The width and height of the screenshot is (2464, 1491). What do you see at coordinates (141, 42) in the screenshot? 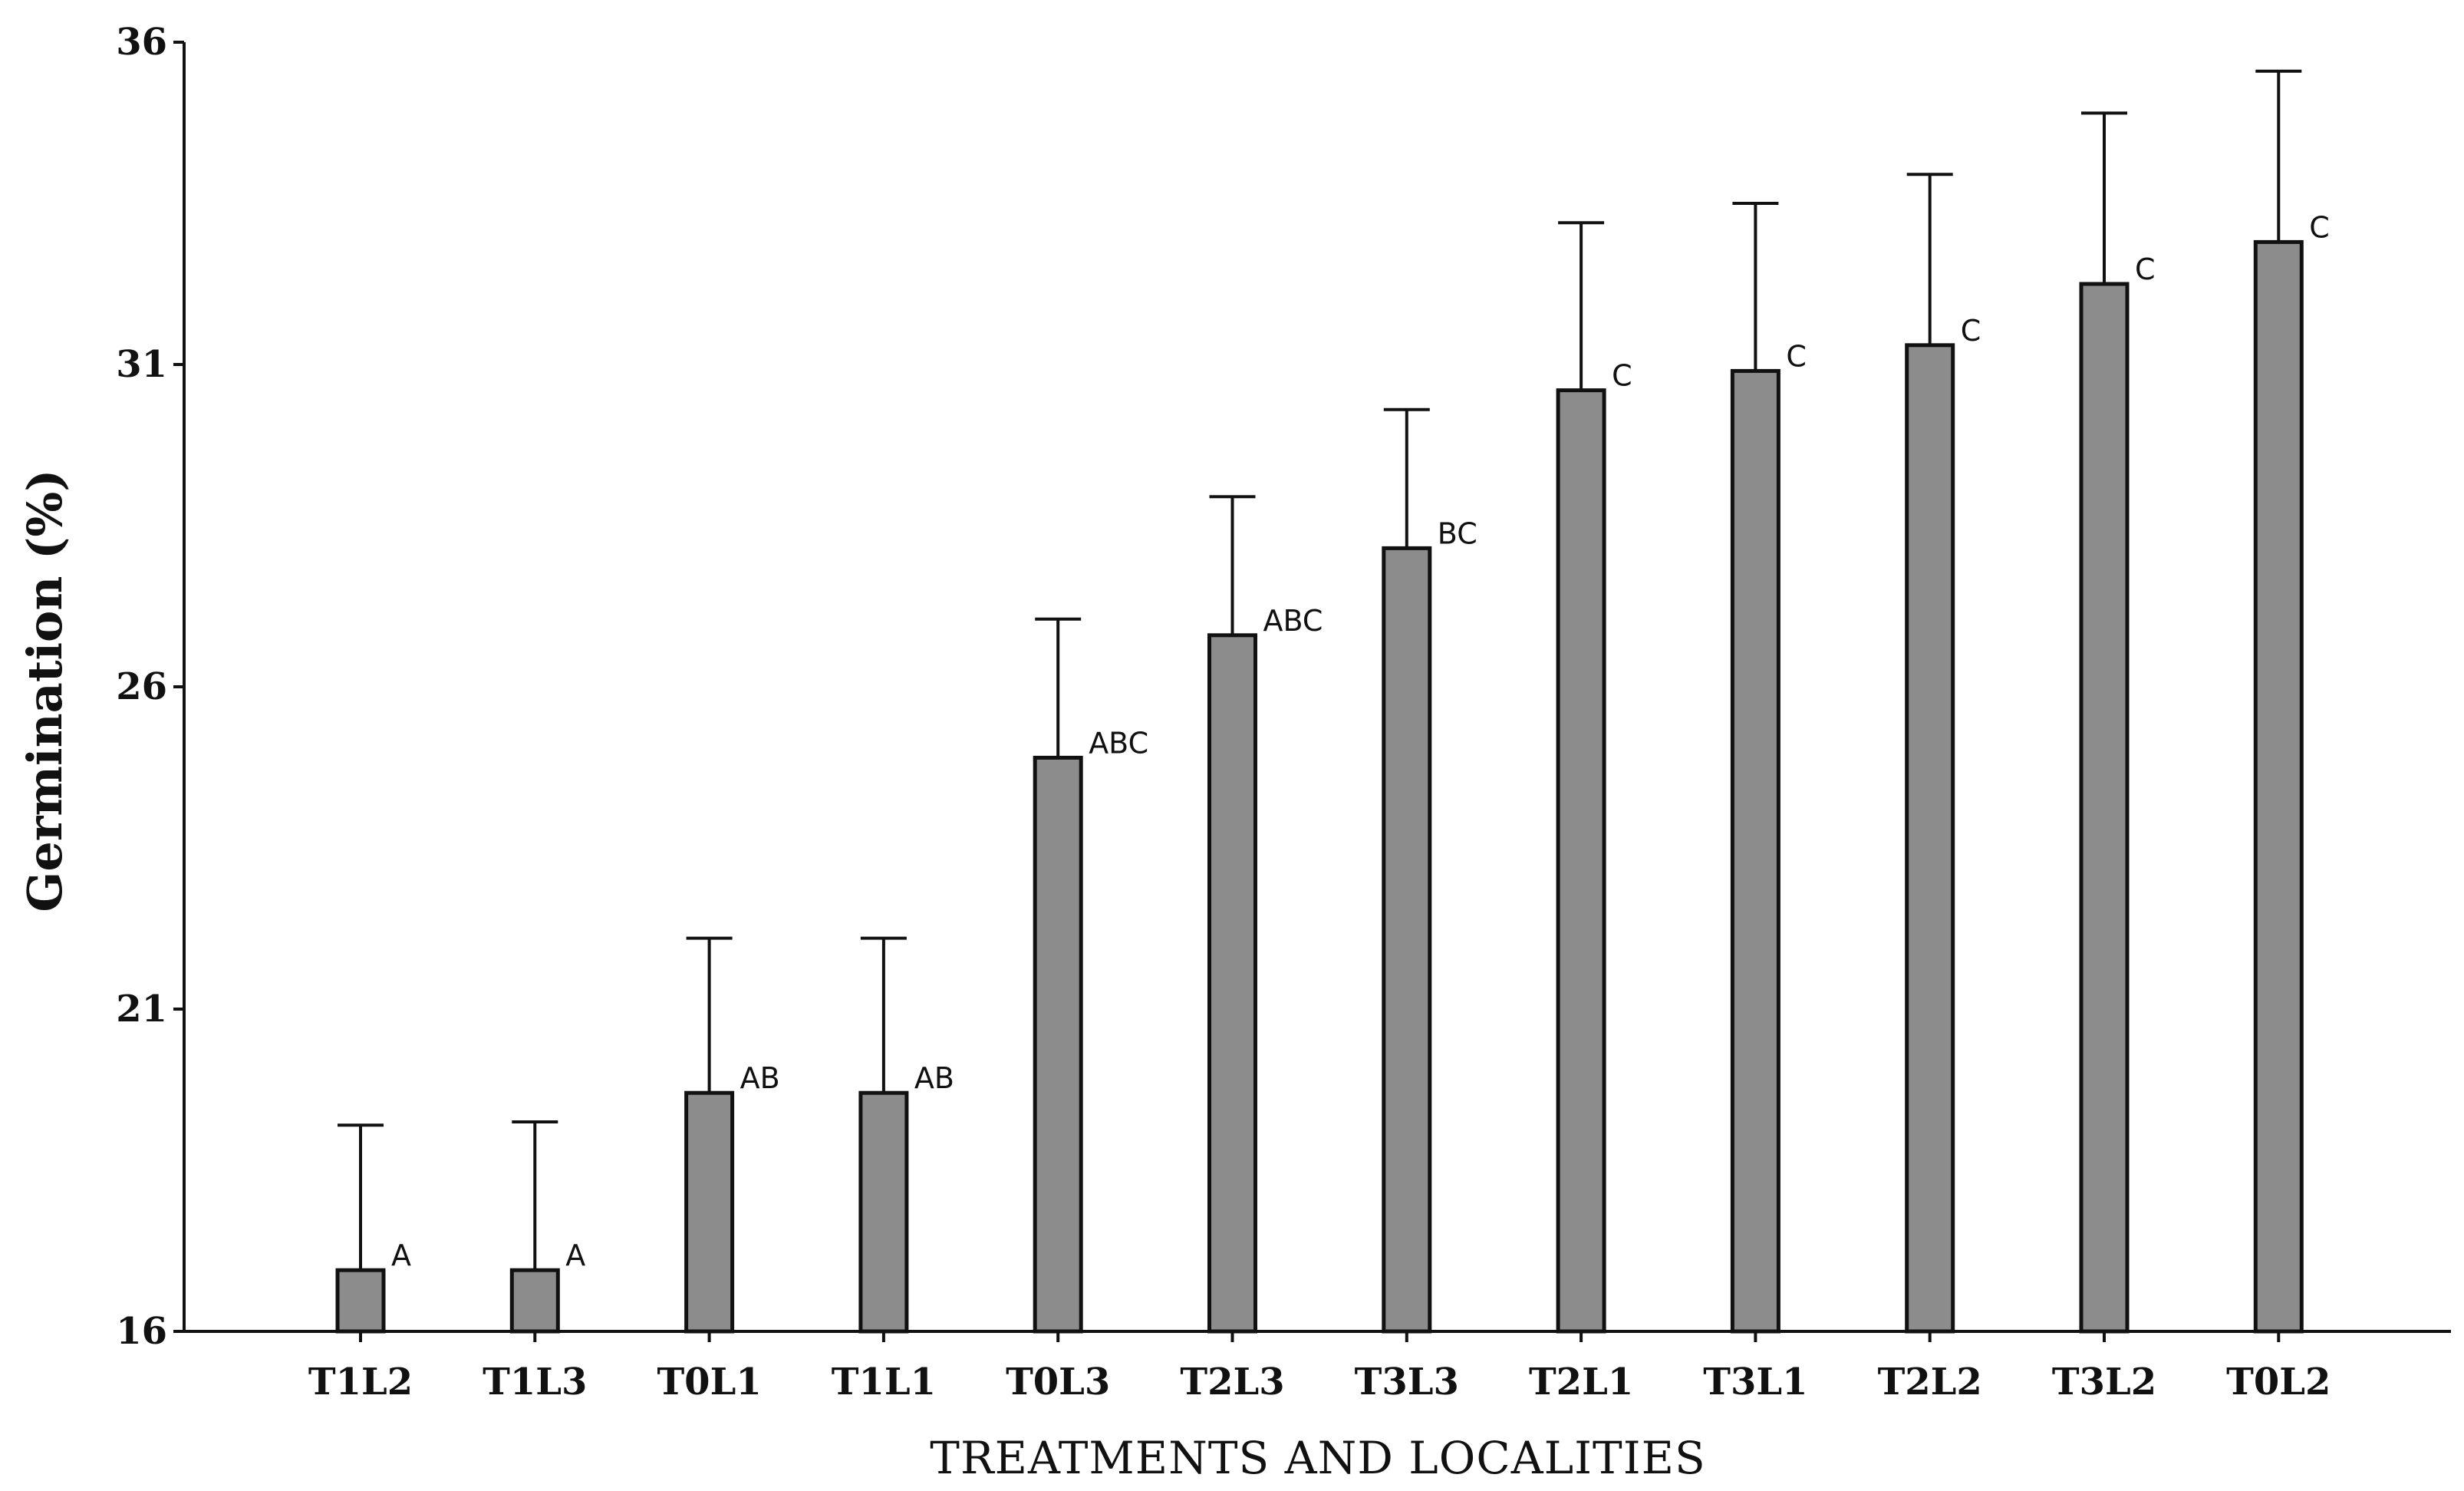
I see `y-tick-label: 36` at bounding box center [141, 42].